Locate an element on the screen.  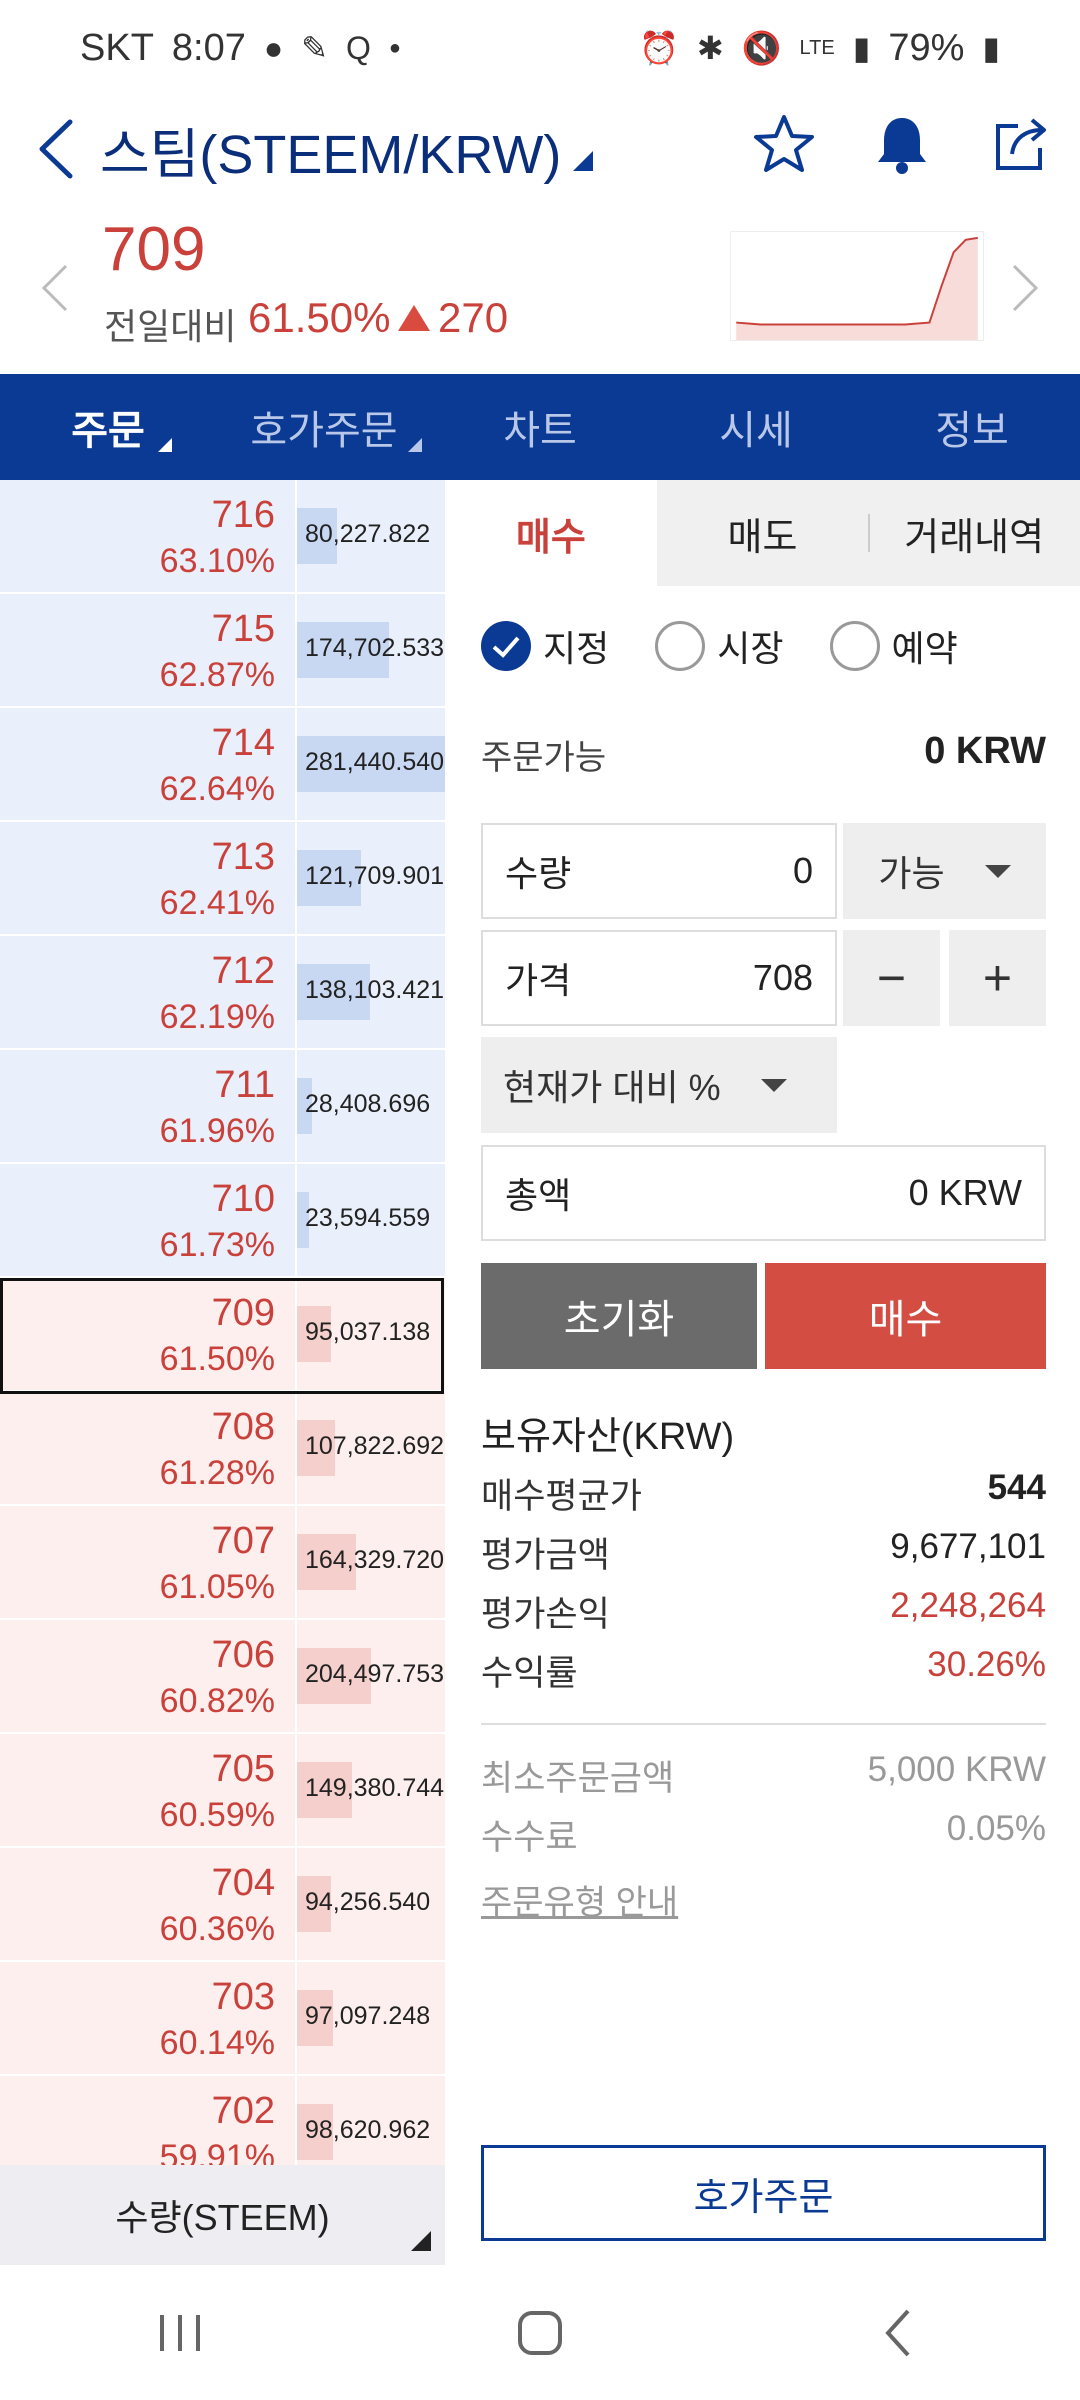
orderbook-qty-cell: 98,620.962 is located at coordinates (371, 2120).